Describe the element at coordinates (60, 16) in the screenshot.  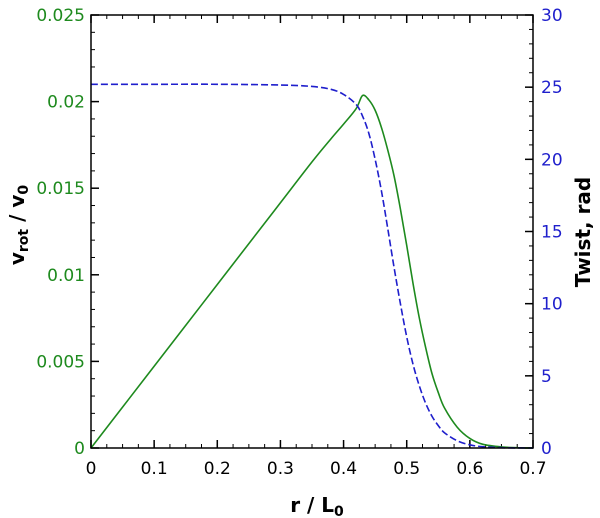
I see `y-left-tick-label: 0.025` at that location.